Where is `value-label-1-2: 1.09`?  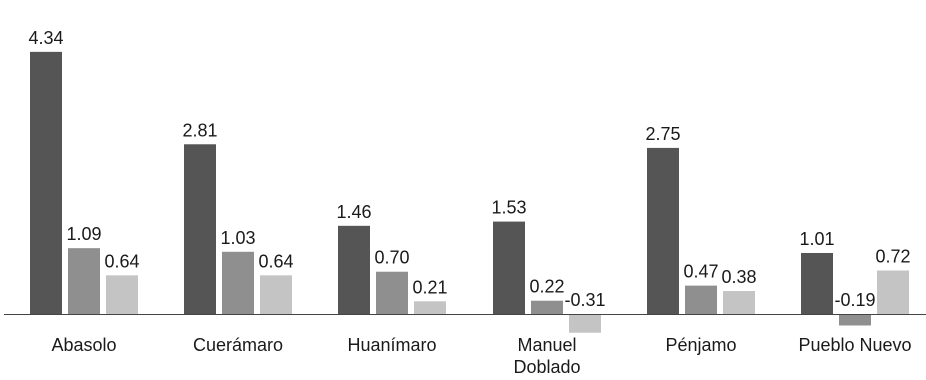
value-label-1-2: 1.09 is located at coordinates (83, 234).